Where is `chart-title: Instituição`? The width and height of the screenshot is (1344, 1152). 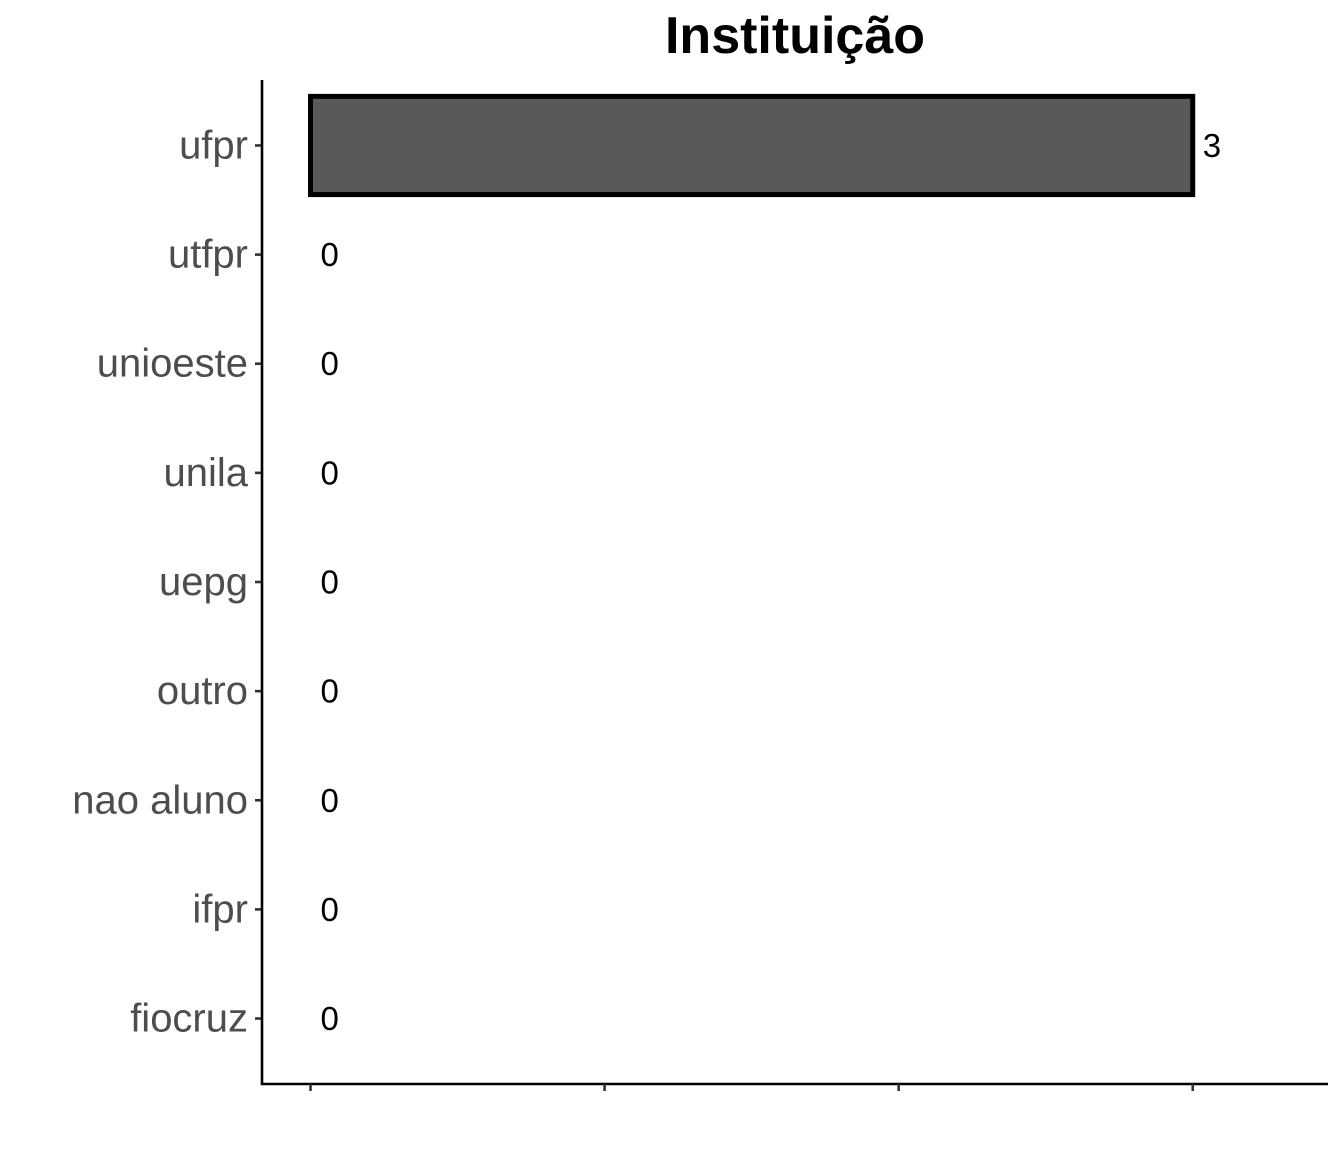 chart-title: Instituição is located at coordinates (795, 36).